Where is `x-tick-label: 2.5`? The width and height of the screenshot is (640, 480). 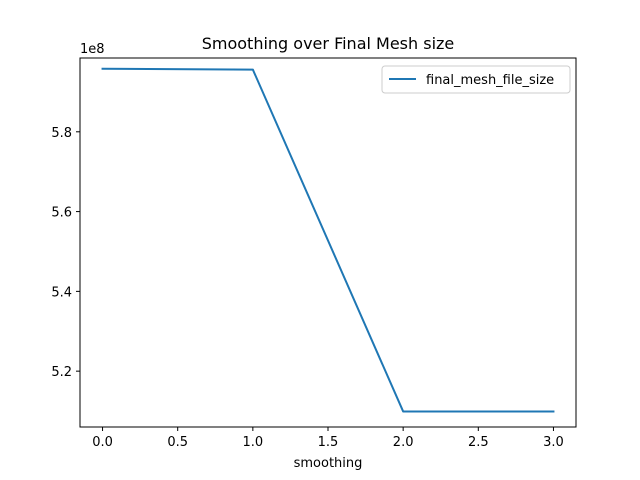 x-tick-label: 2.5 is located at coordinates (478, 442).